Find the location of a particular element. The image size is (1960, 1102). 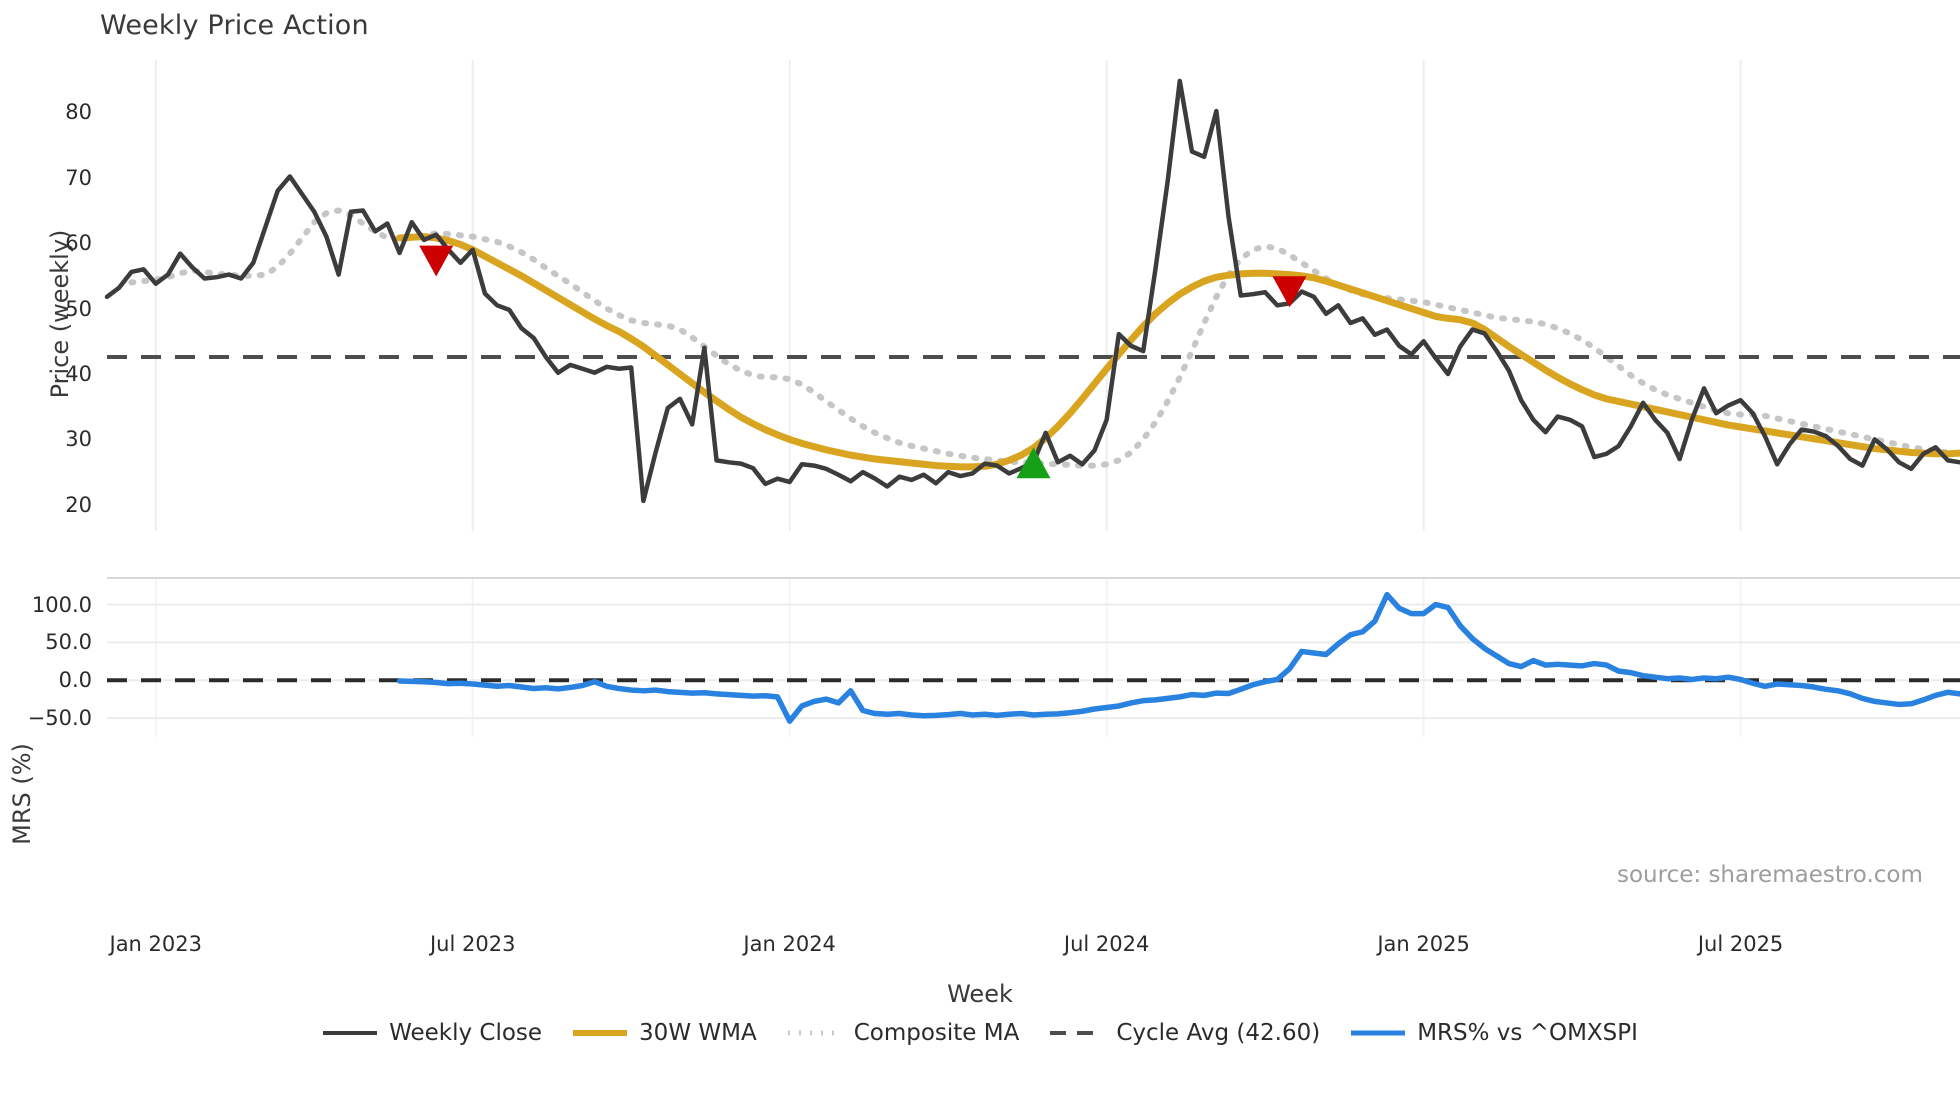

x-tick-4: Jan 2025 is located at coordinates (1423, 944).